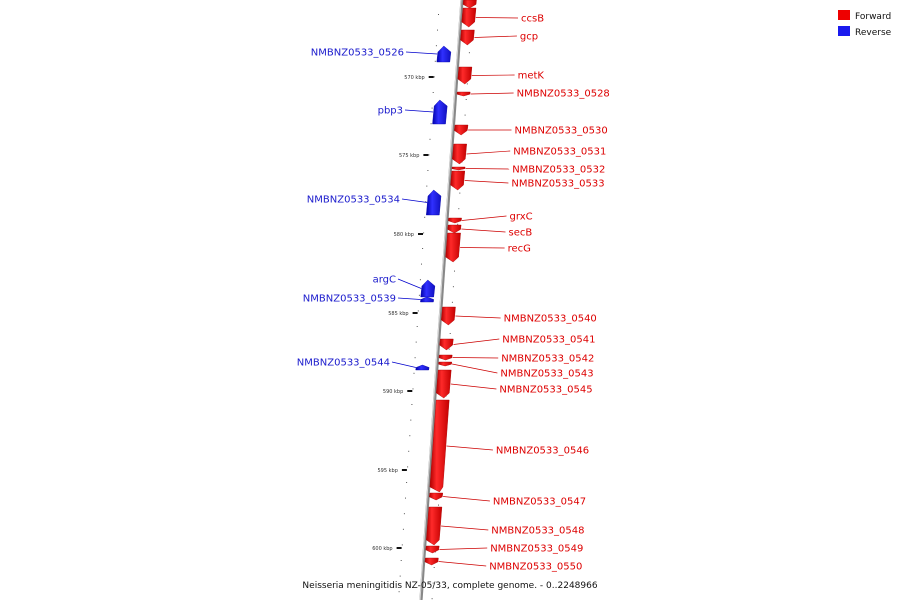  What do you see at coordinates (353, 200) in the screenshot?
I see `gene-label-reverse: NMBNZ0533_0534` at bounding box center [353, 200].